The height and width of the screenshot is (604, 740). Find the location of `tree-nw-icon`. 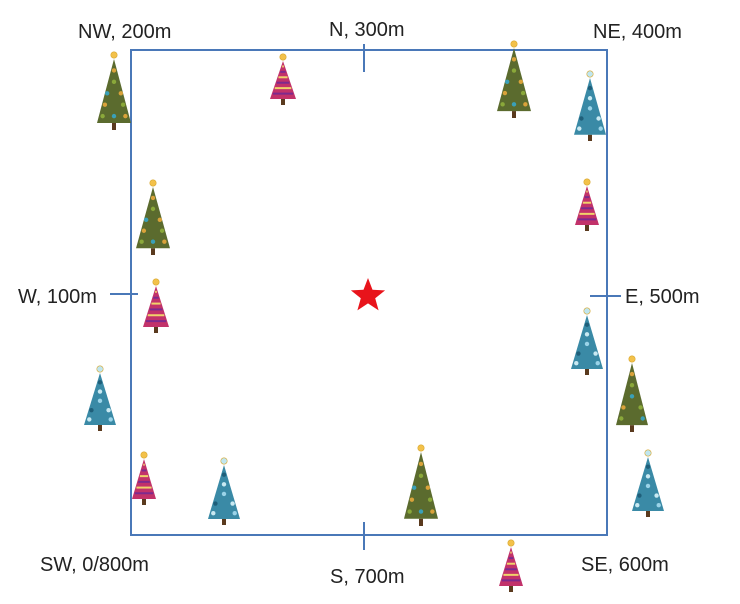

tree-nw-icon is located at coordinates (114, 90).